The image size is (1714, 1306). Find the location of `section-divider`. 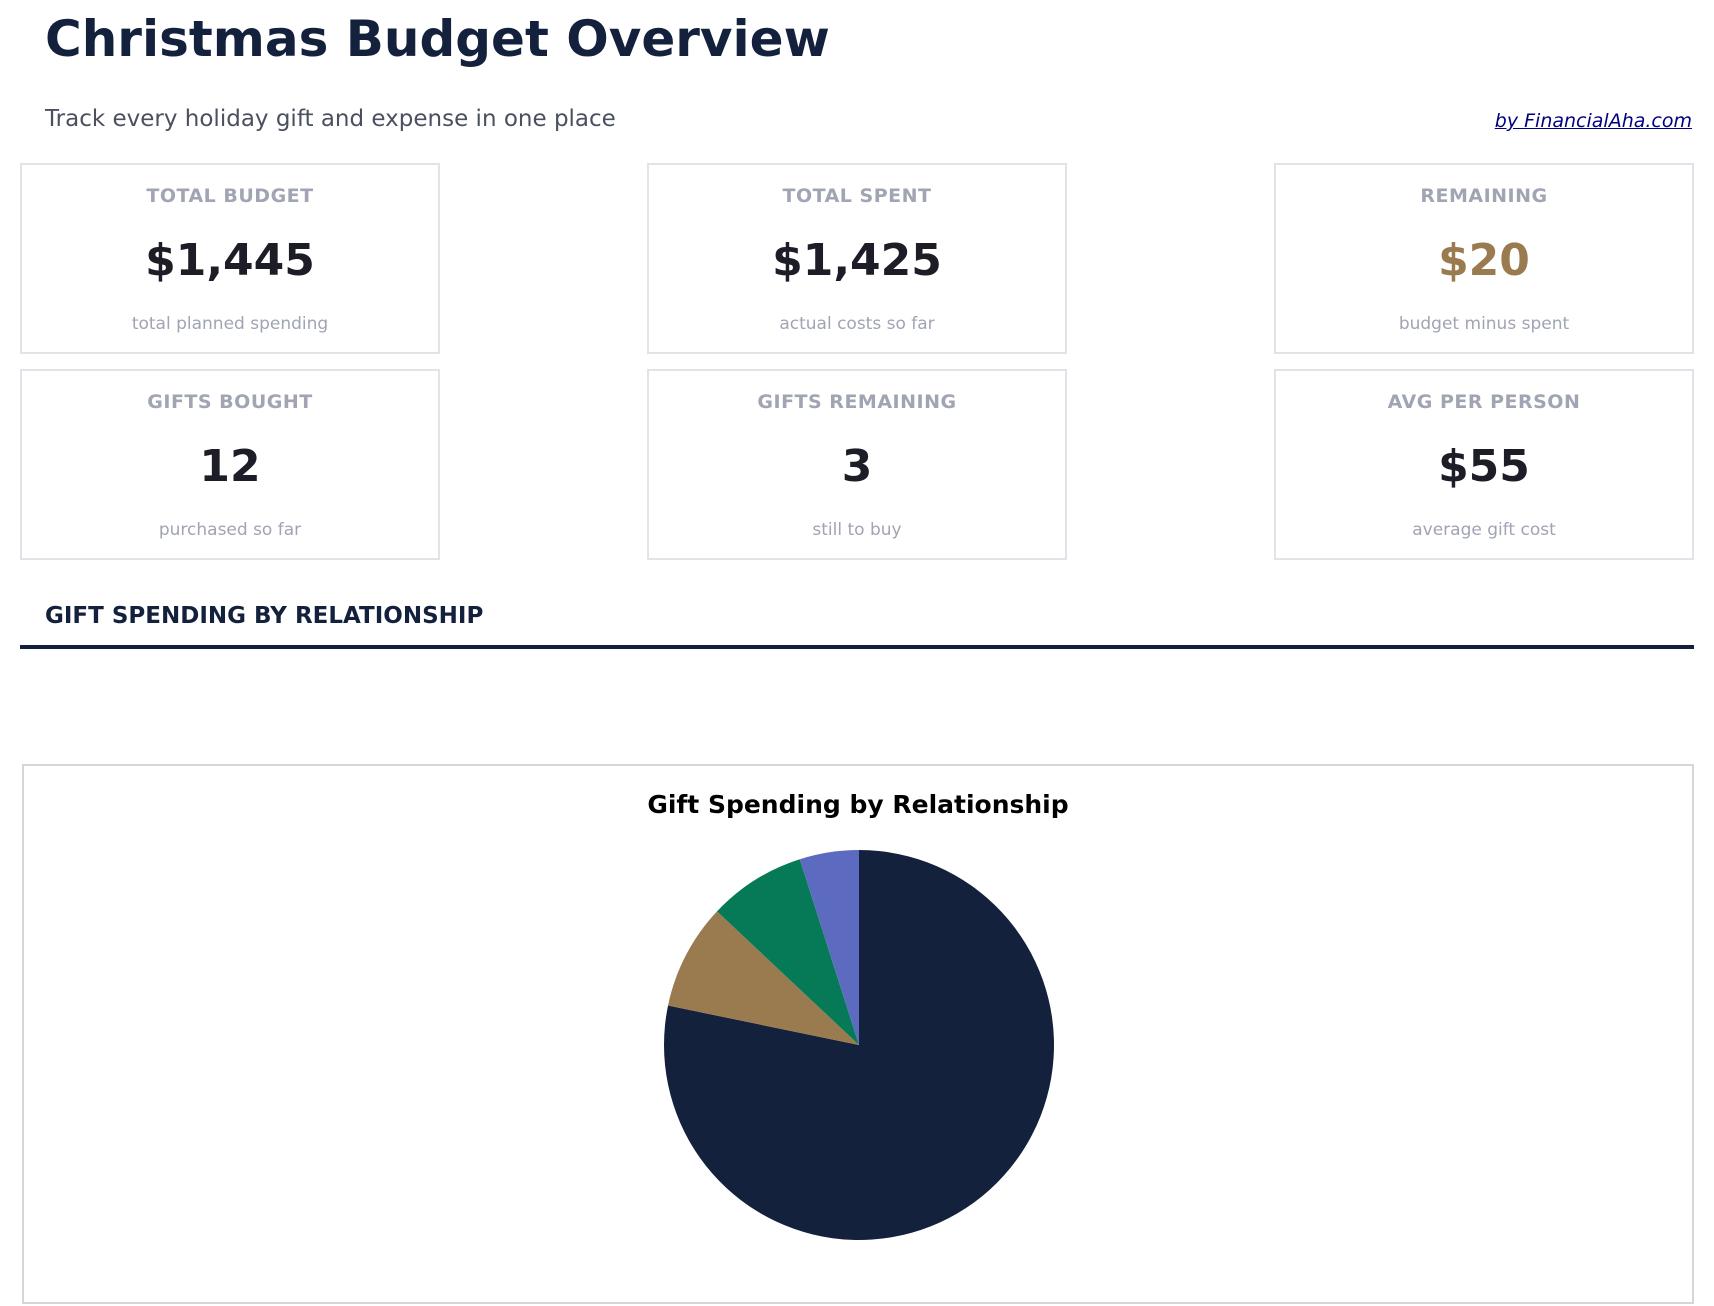

section-divider is located at coordinates (857, 647).